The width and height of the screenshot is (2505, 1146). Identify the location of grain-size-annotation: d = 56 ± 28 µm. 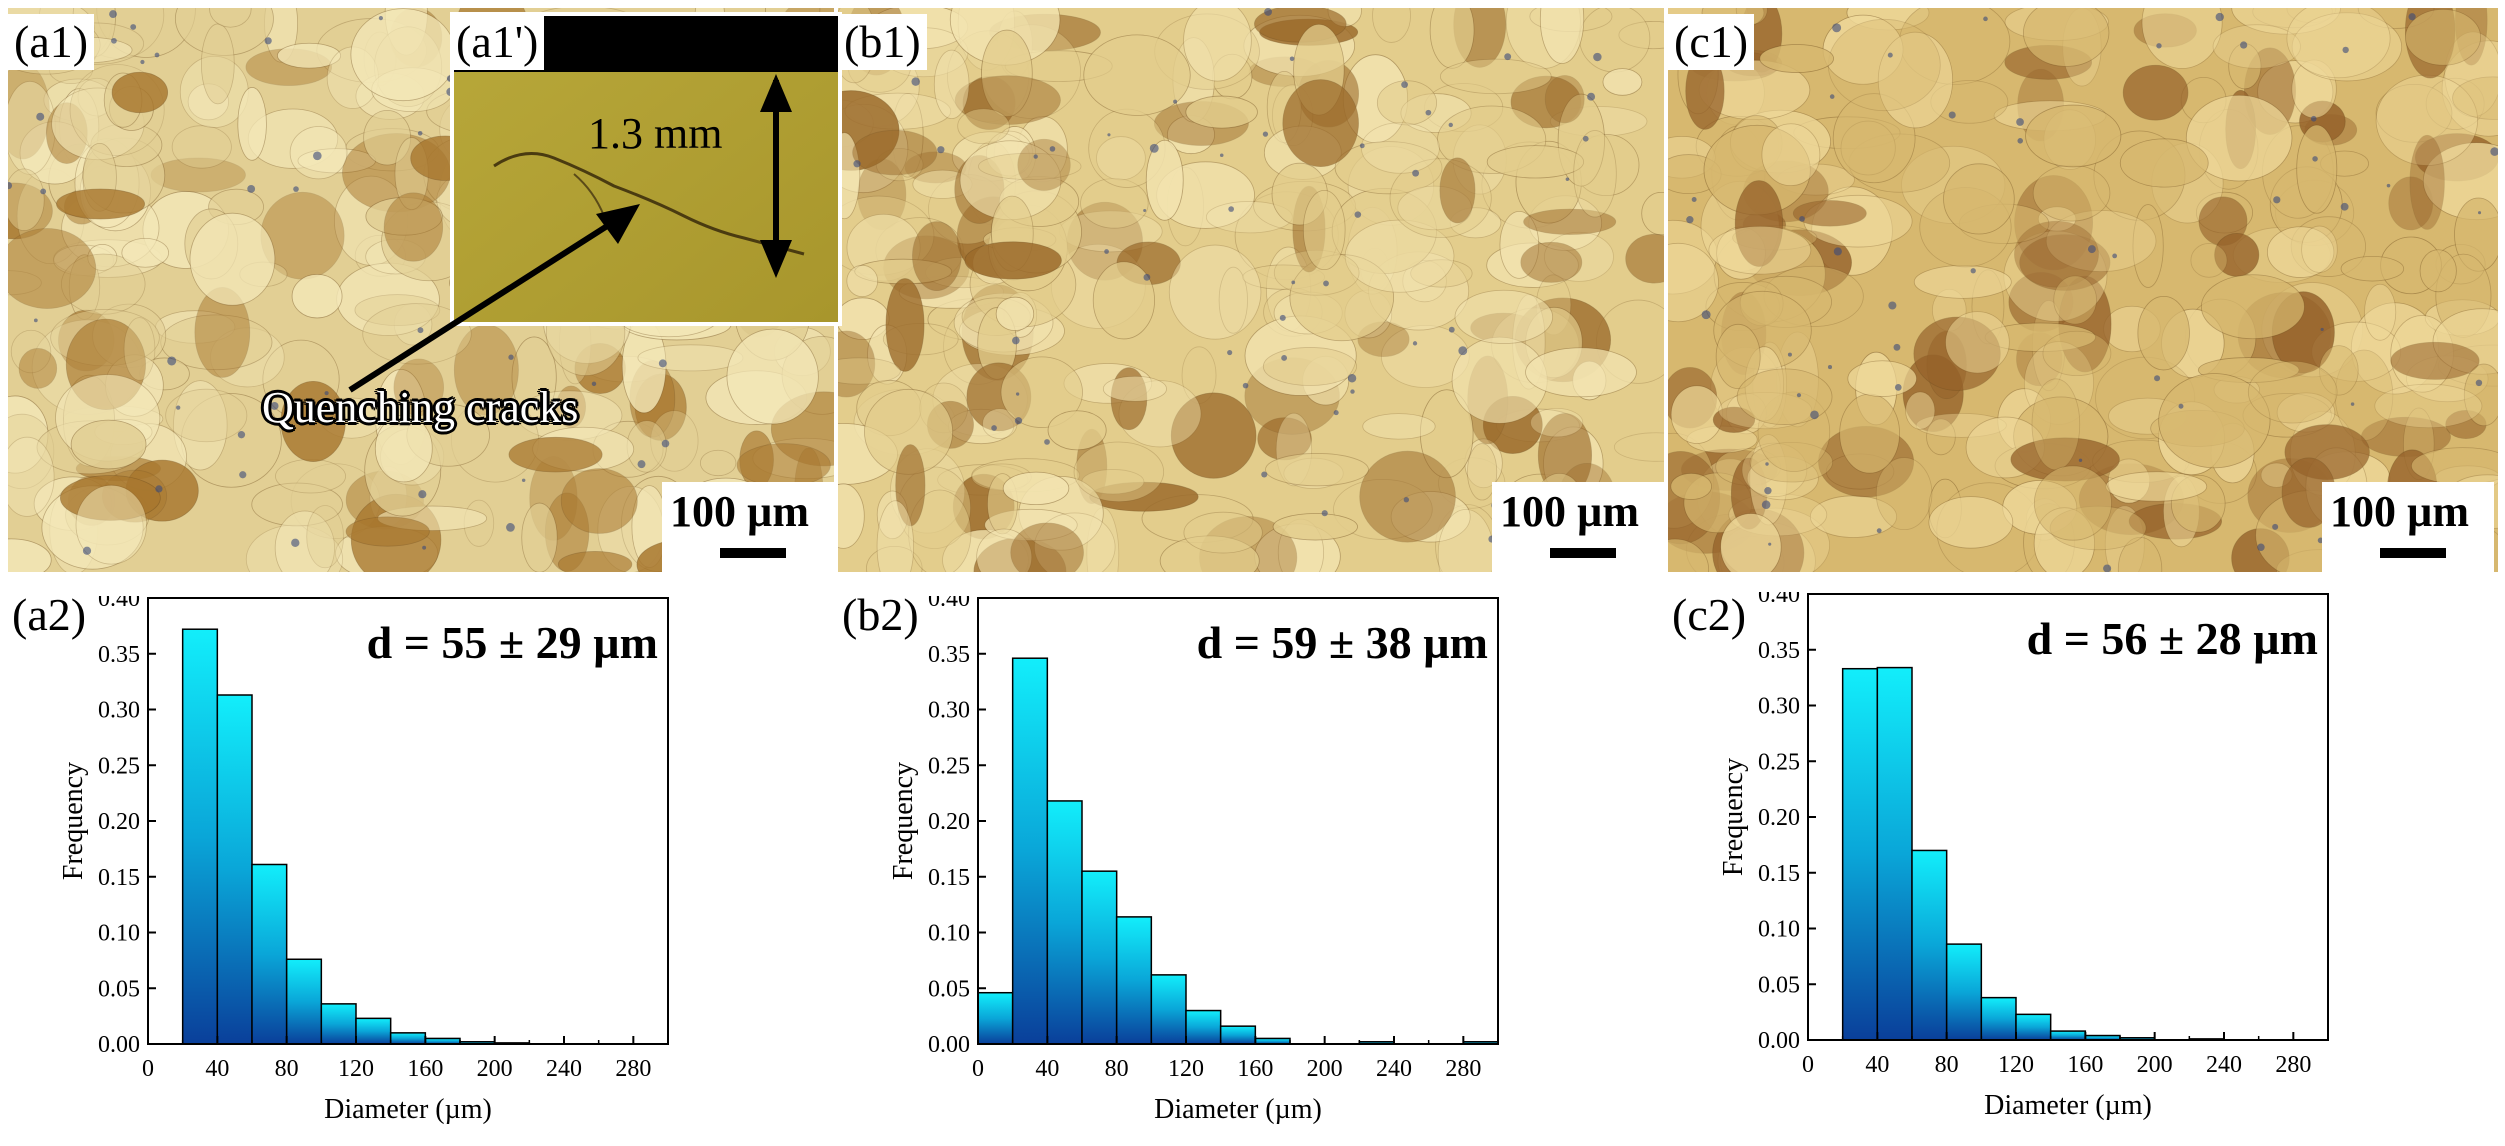
(2172, 638).